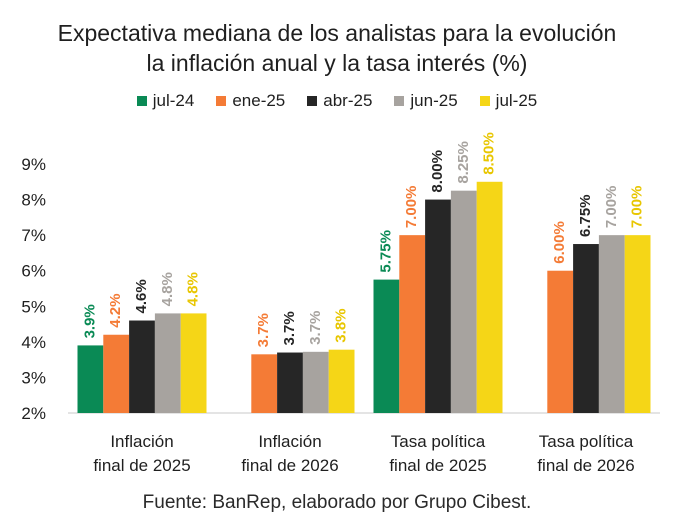 Image resolution: width=674 pixels, height=519 pixels. What do you see at coordinates (167, 363) in the screenshot?
I see `bar-jun-25-cat0` at bounding box center [167, 363].